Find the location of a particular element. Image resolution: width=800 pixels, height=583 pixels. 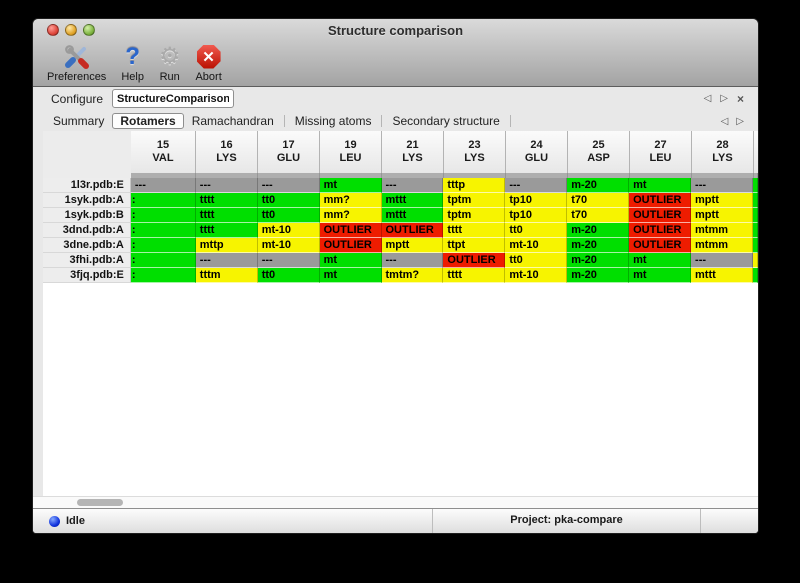

prev-tab-icon: ◁ is located at coordinates (724, 121).